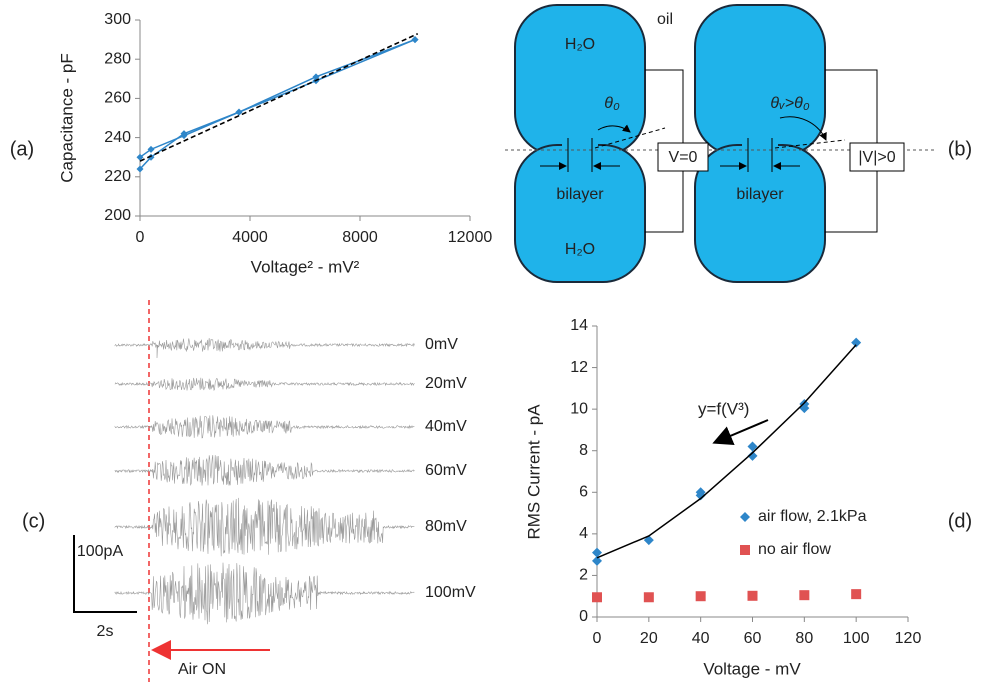  I want to click on y-tick-label: 14, so click(579, 325).